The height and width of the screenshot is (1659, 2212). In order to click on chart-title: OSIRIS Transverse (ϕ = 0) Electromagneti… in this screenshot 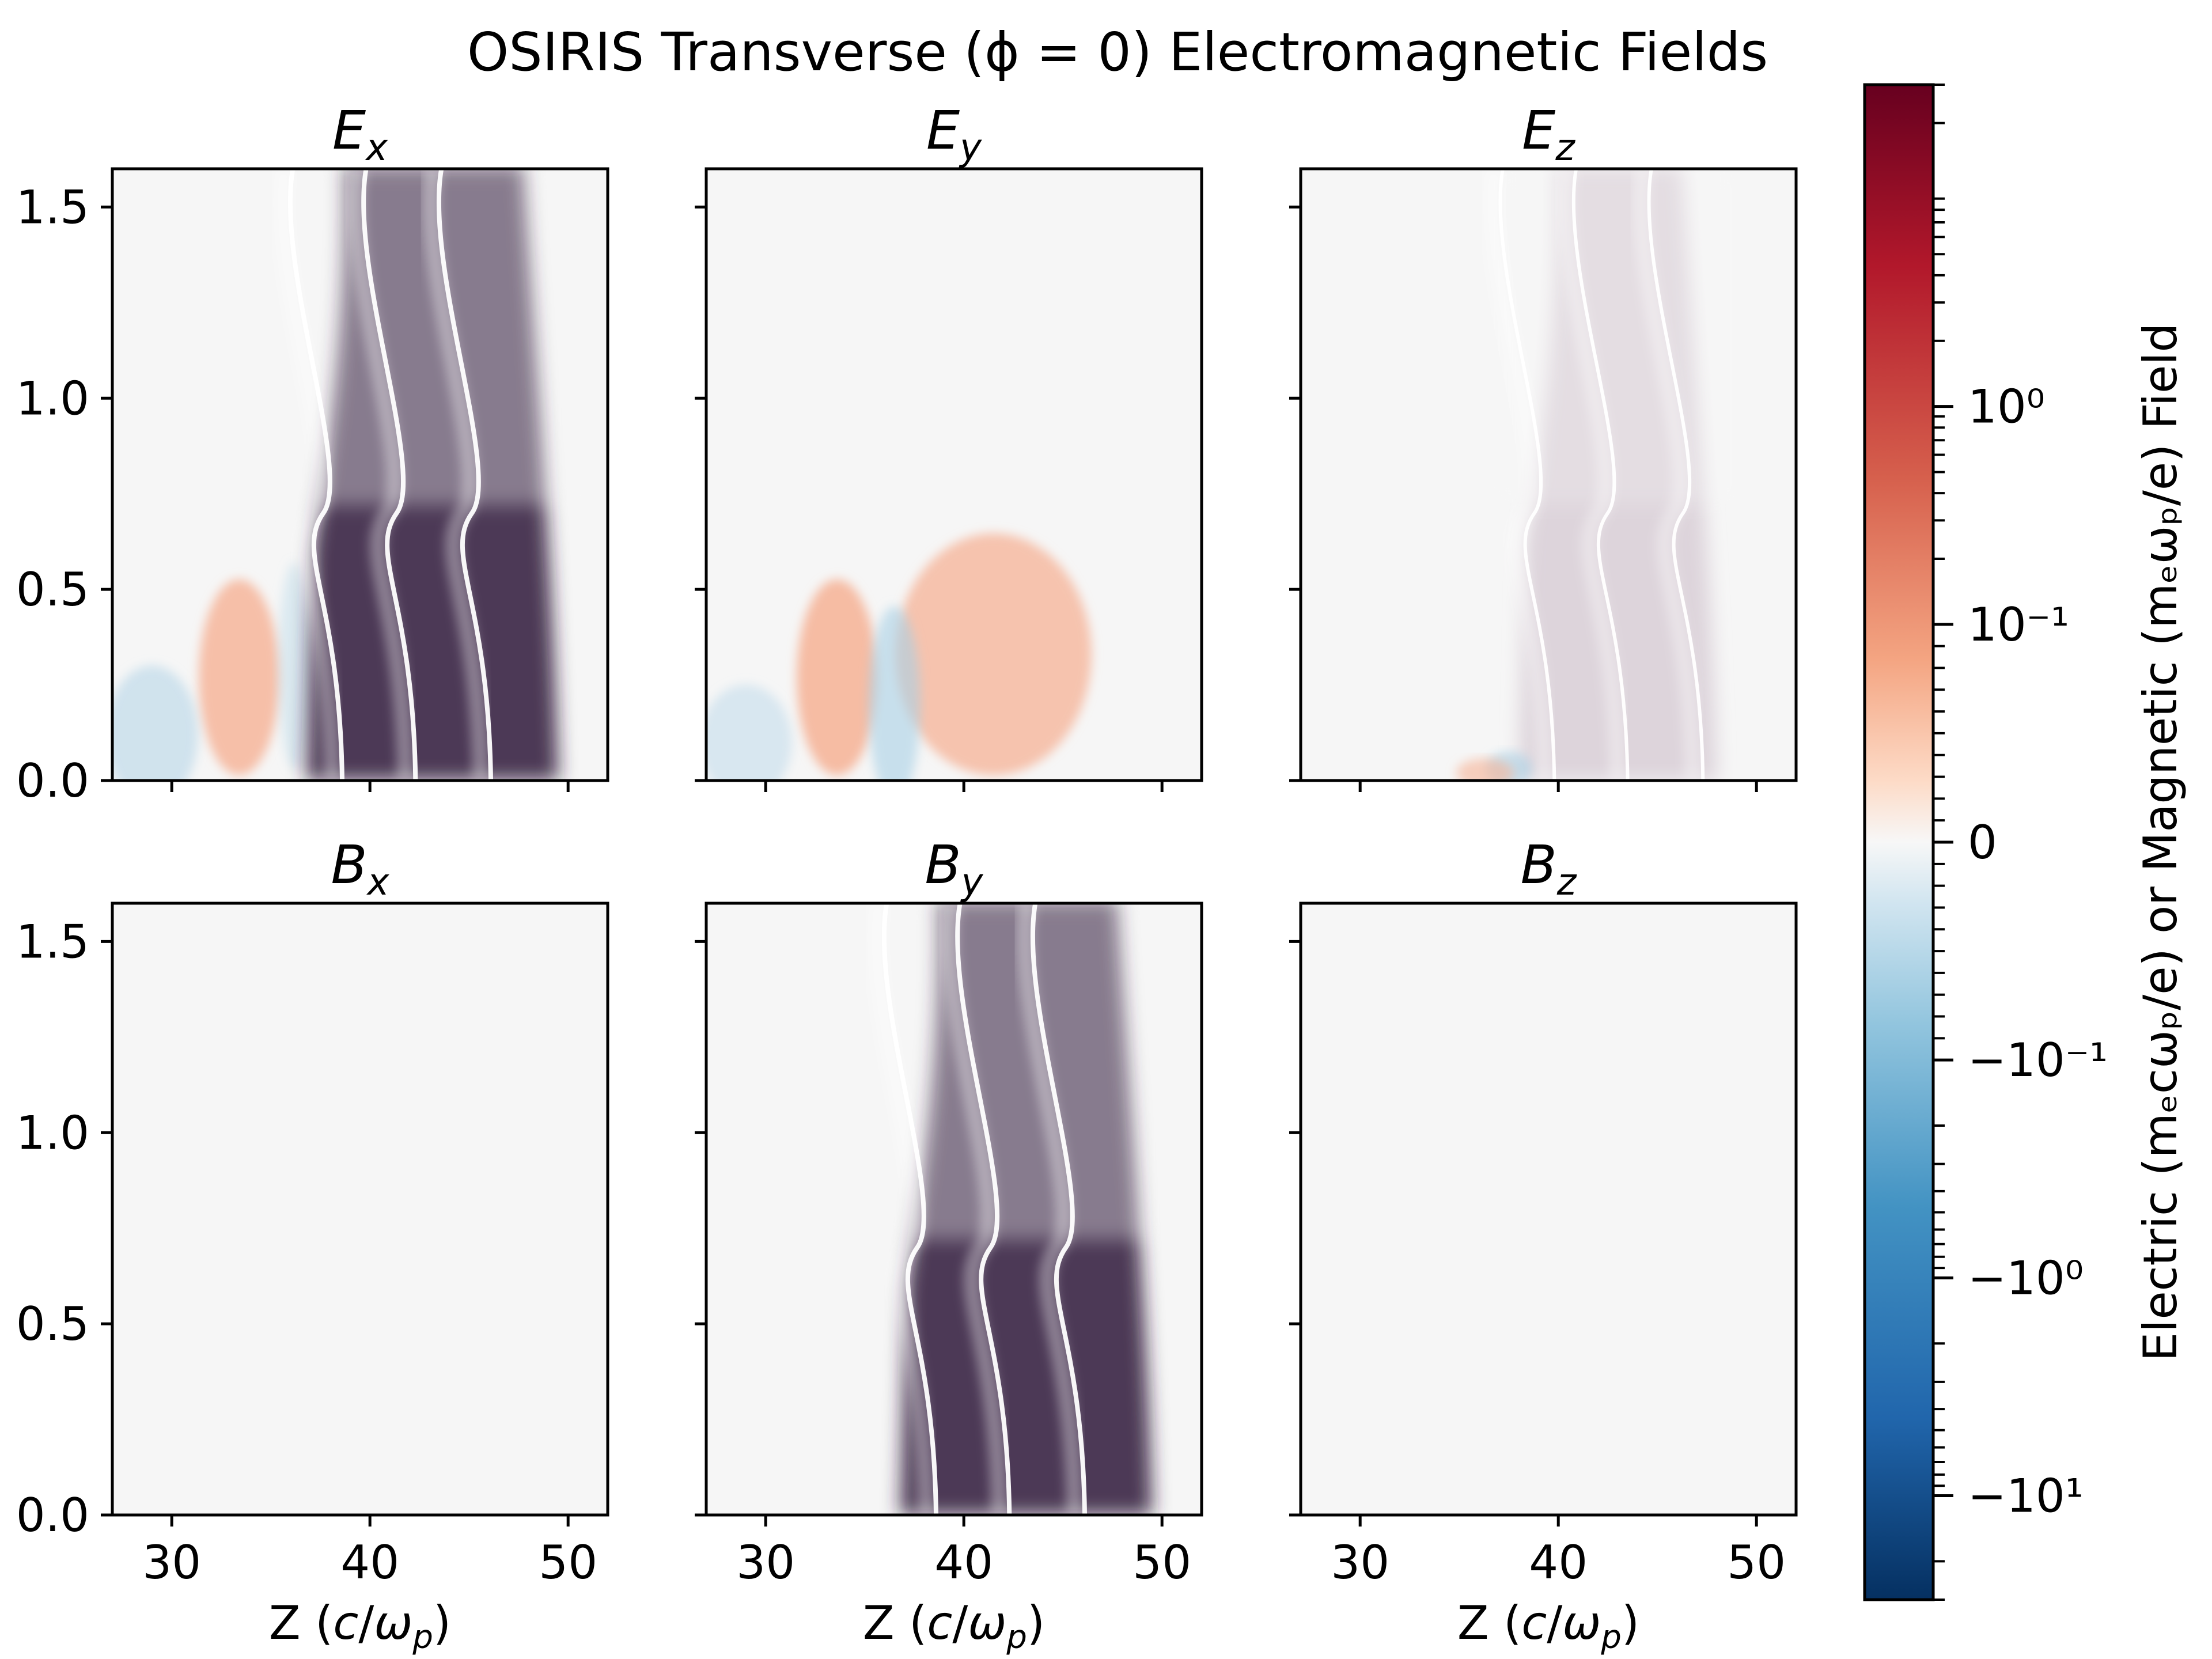, I will do `click(1117, 52)`.